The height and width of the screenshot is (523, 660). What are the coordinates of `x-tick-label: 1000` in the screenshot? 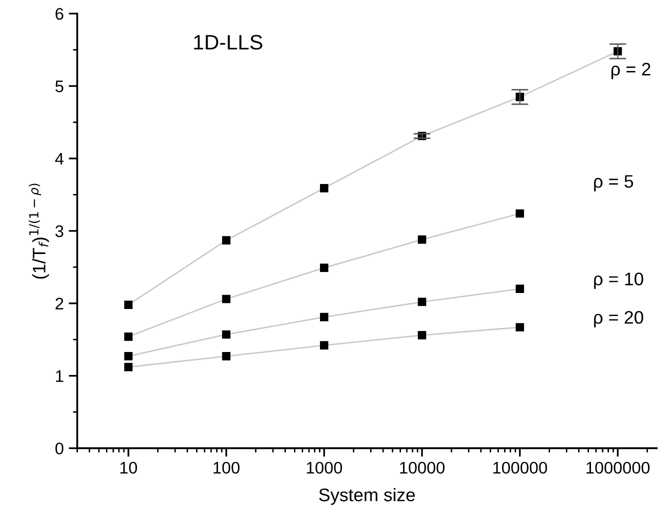 It's located at (324, 468).